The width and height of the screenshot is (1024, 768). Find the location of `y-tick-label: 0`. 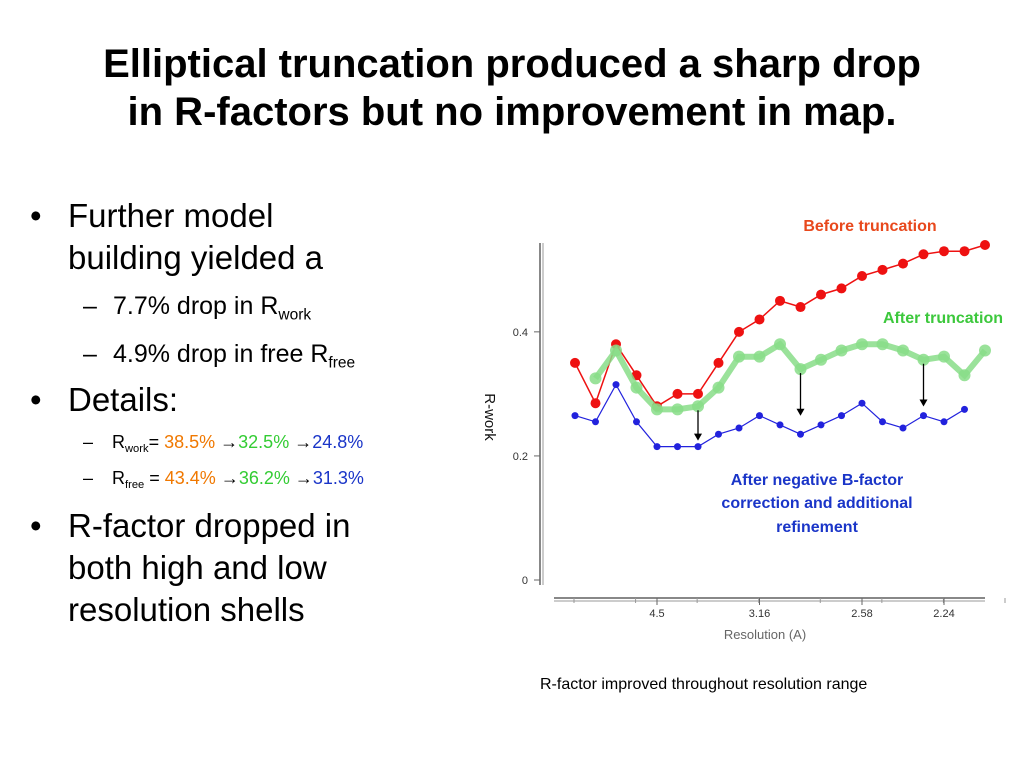

y-tick-label: 0 is located at coordinates (525, 581).